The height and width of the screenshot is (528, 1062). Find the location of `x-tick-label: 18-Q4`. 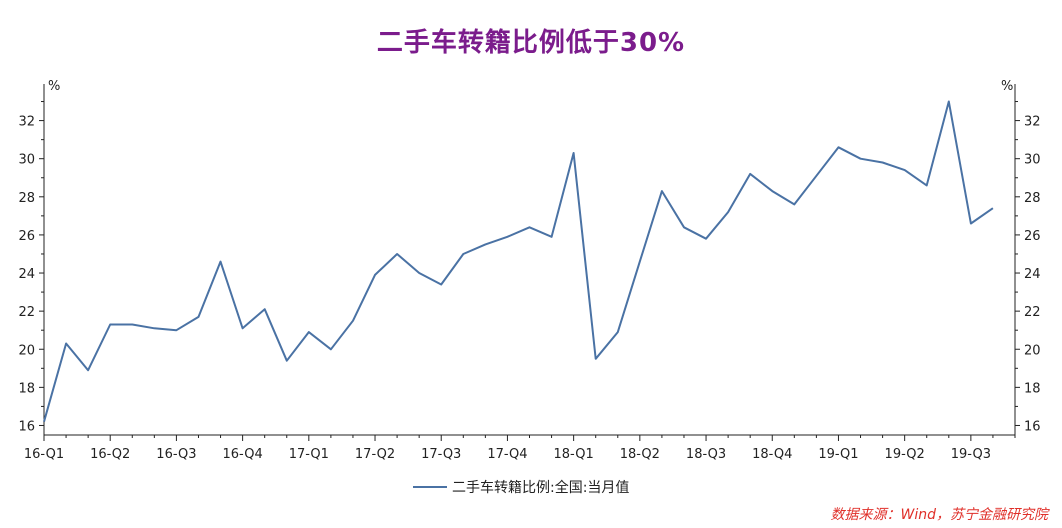

x-tick-label: 18-Q4 is located at coordinates (772, 454).